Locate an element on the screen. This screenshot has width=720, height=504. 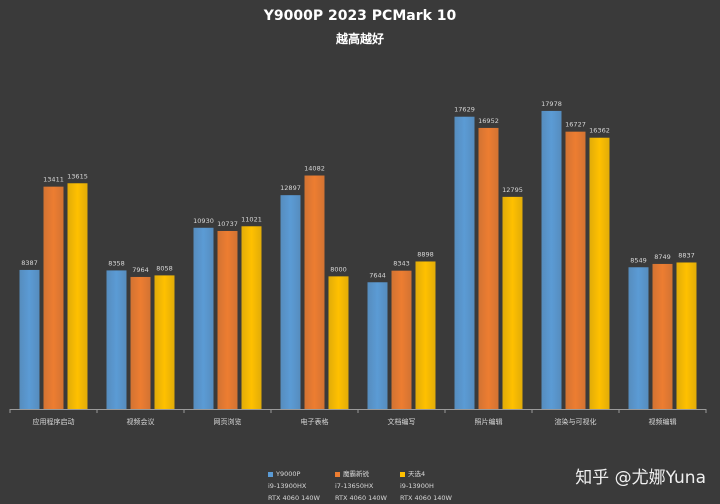
data-label: 11021 is located at coordinates (251, 219).